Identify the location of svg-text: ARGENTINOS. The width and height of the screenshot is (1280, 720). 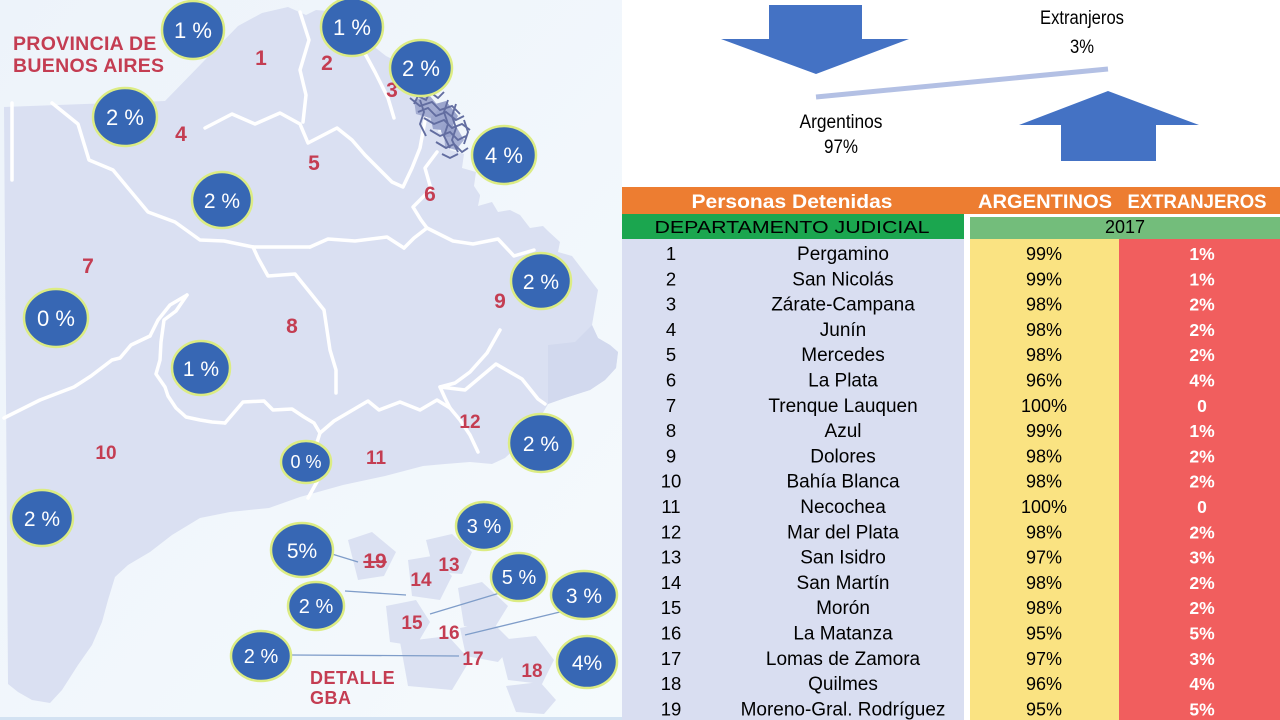
(1045, 202).